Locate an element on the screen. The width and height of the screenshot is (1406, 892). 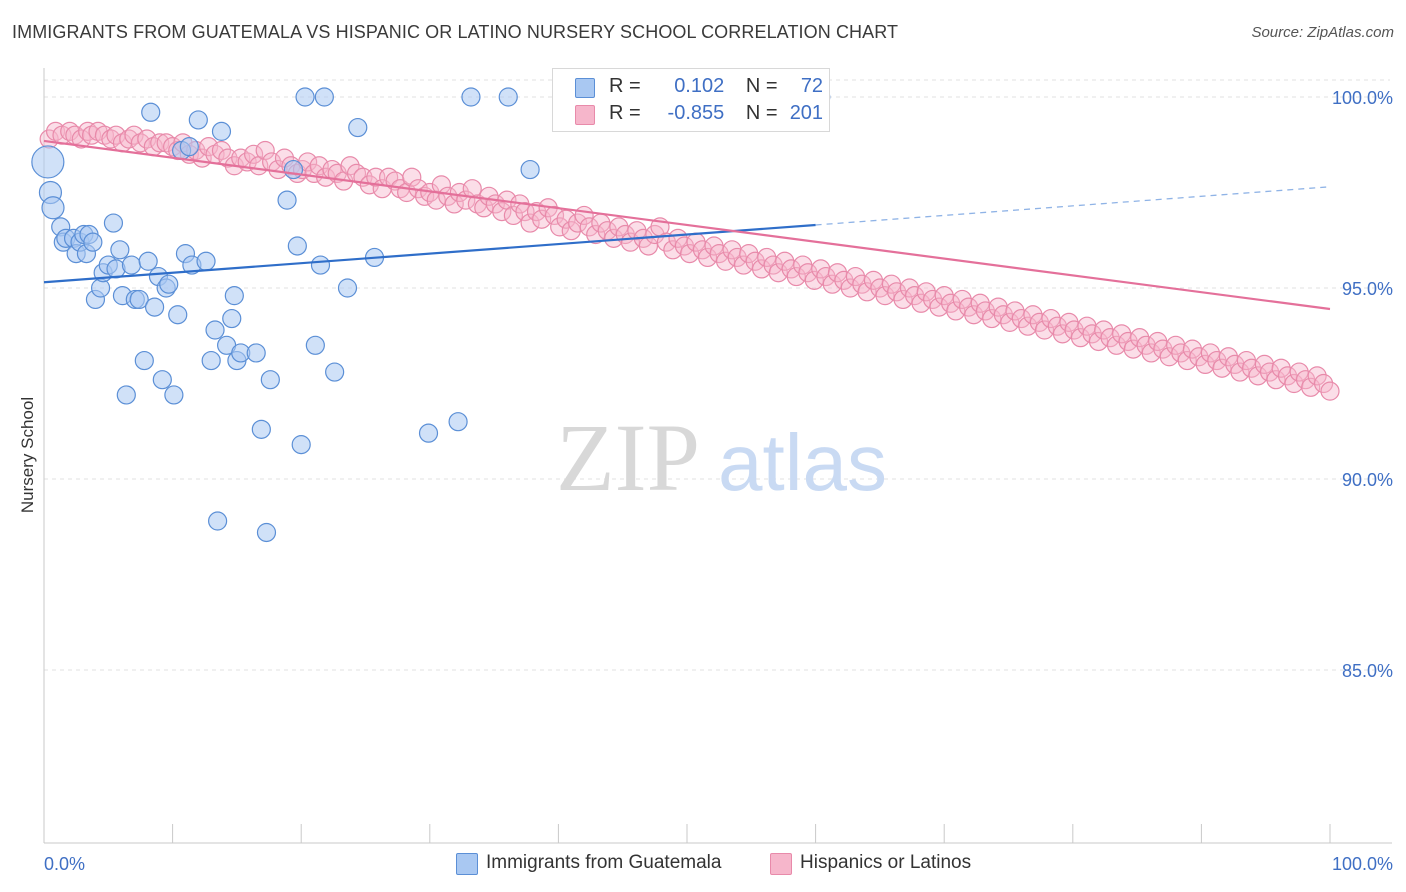
bottom-legend-swatch-guatemala is located at coordinates (467, 864).